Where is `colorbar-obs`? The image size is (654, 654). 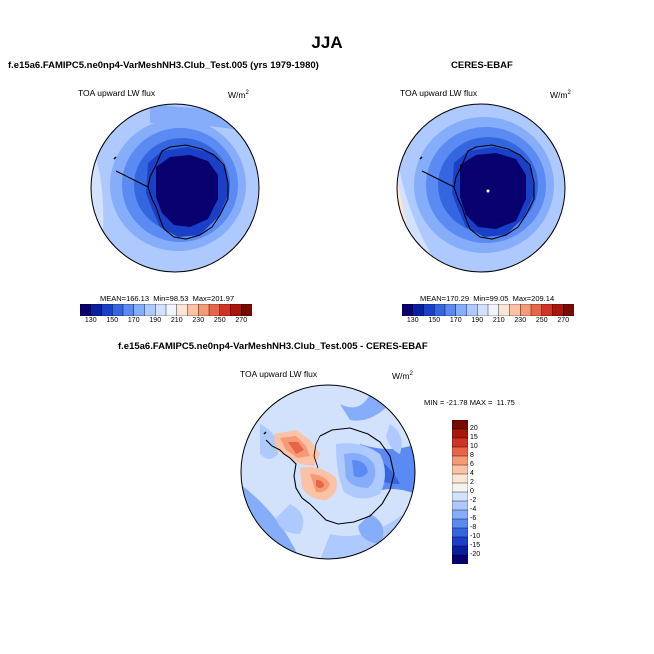
colorbar-obs is located at coordinates (488, 310).